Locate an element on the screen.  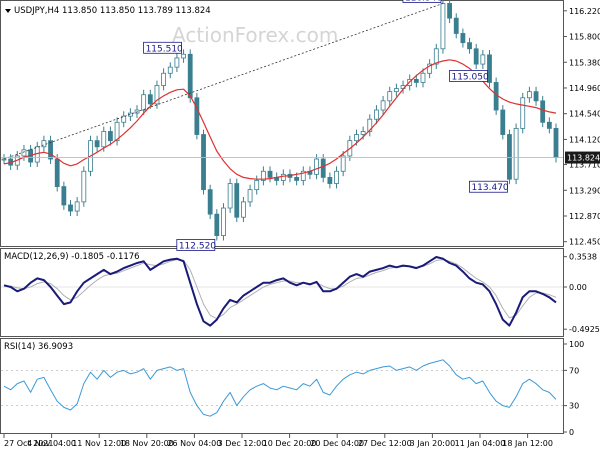
x-axis-tick-label: 11 Jan 04:00 is located at coordinates (480, 443).